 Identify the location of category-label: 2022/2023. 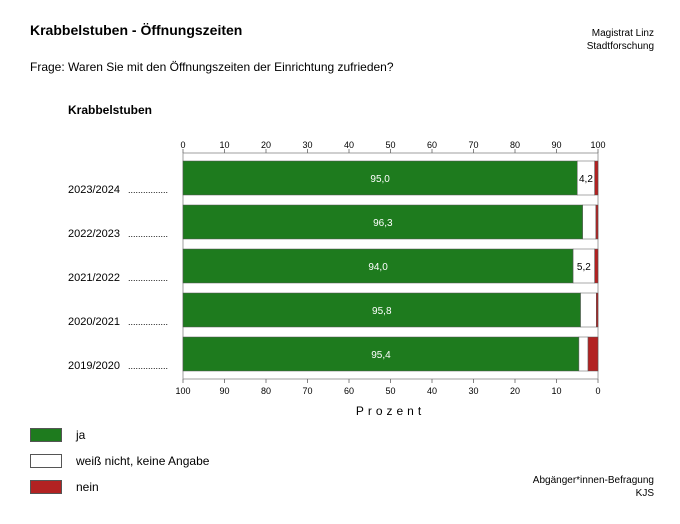
(94, 234).